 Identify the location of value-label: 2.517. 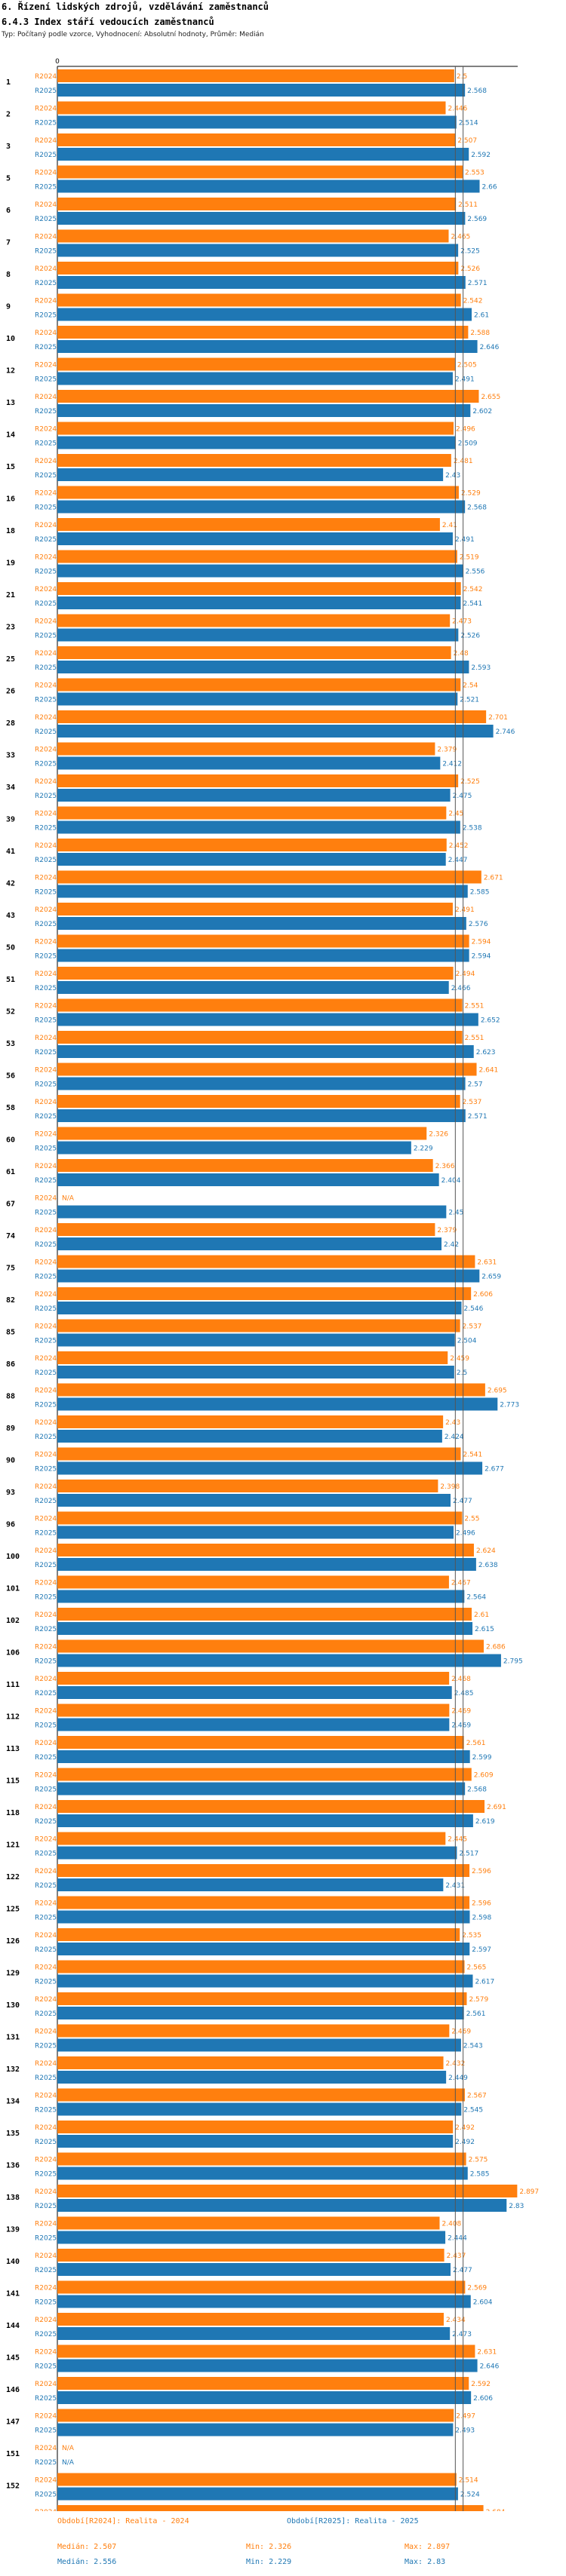
(468, 1854).